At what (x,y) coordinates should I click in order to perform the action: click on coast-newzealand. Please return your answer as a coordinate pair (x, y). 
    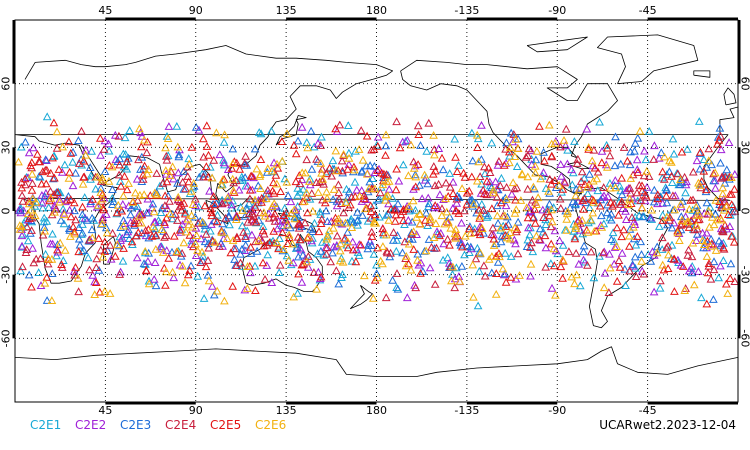
    Looking at the image, I should click on (361, 296).